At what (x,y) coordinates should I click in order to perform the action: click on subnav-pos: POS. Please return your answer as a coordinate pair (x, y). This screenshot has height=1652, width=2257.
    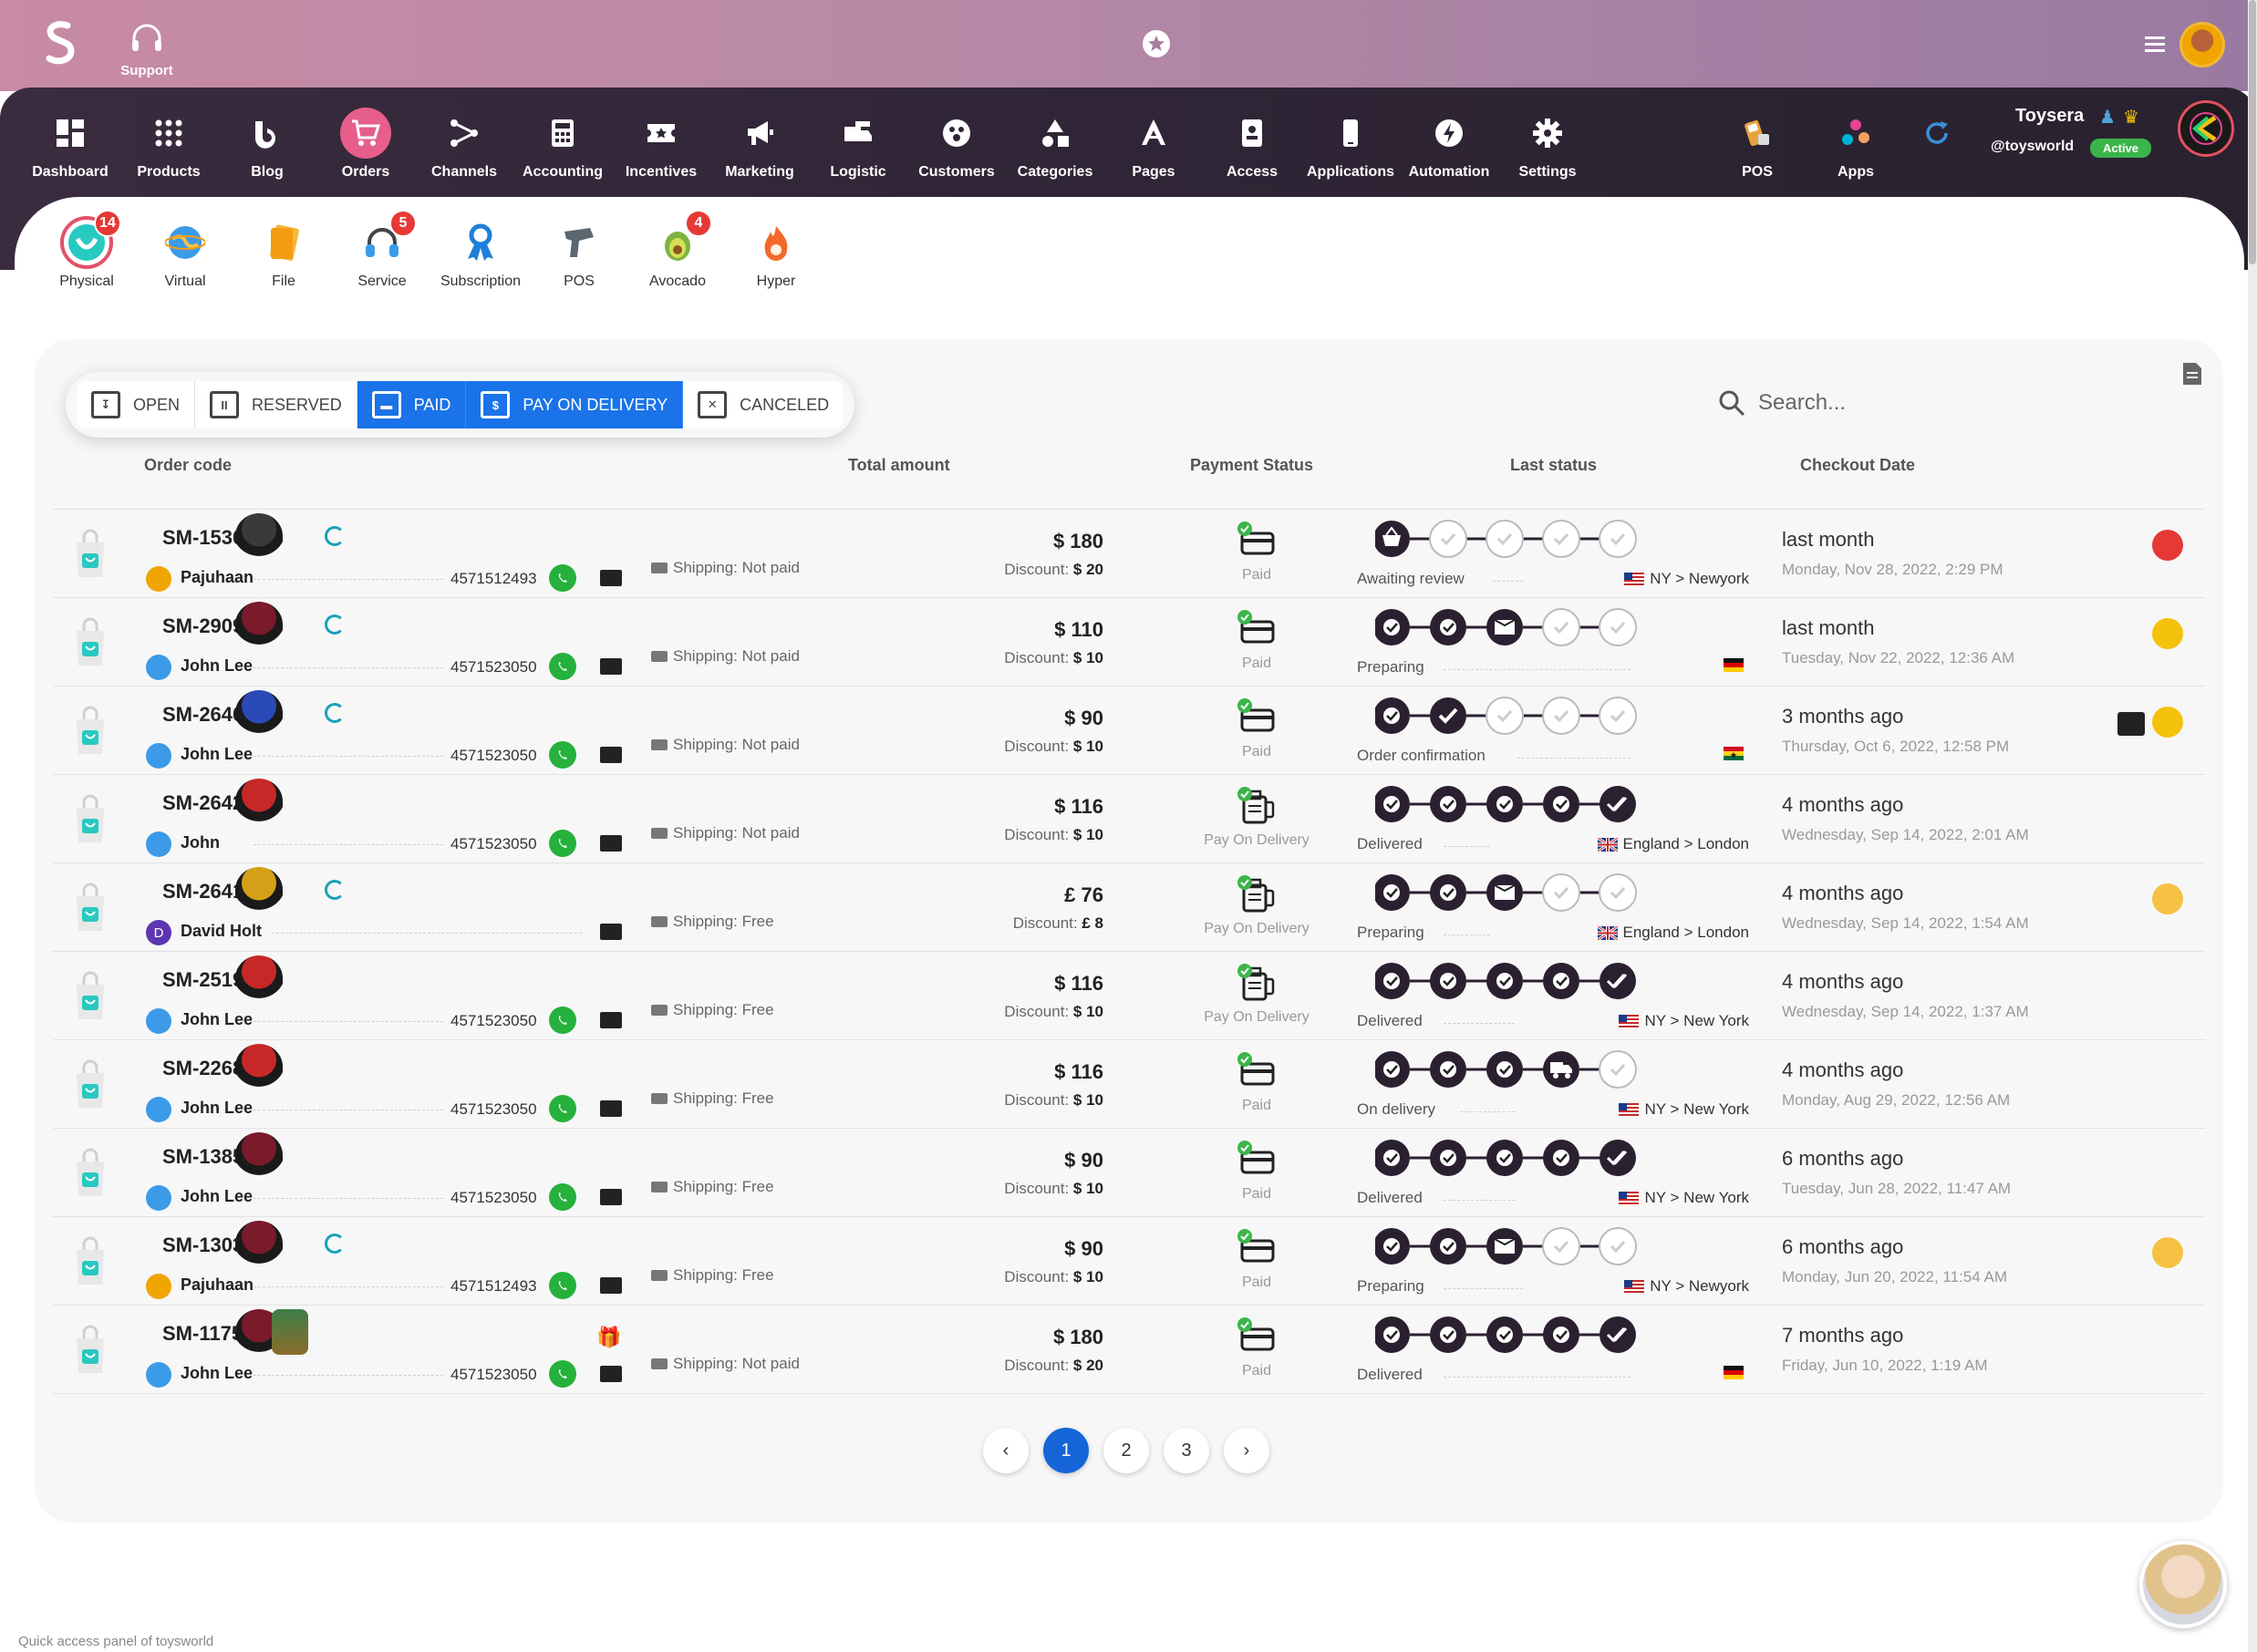
    Looking at the image, I should click on (579, 252).